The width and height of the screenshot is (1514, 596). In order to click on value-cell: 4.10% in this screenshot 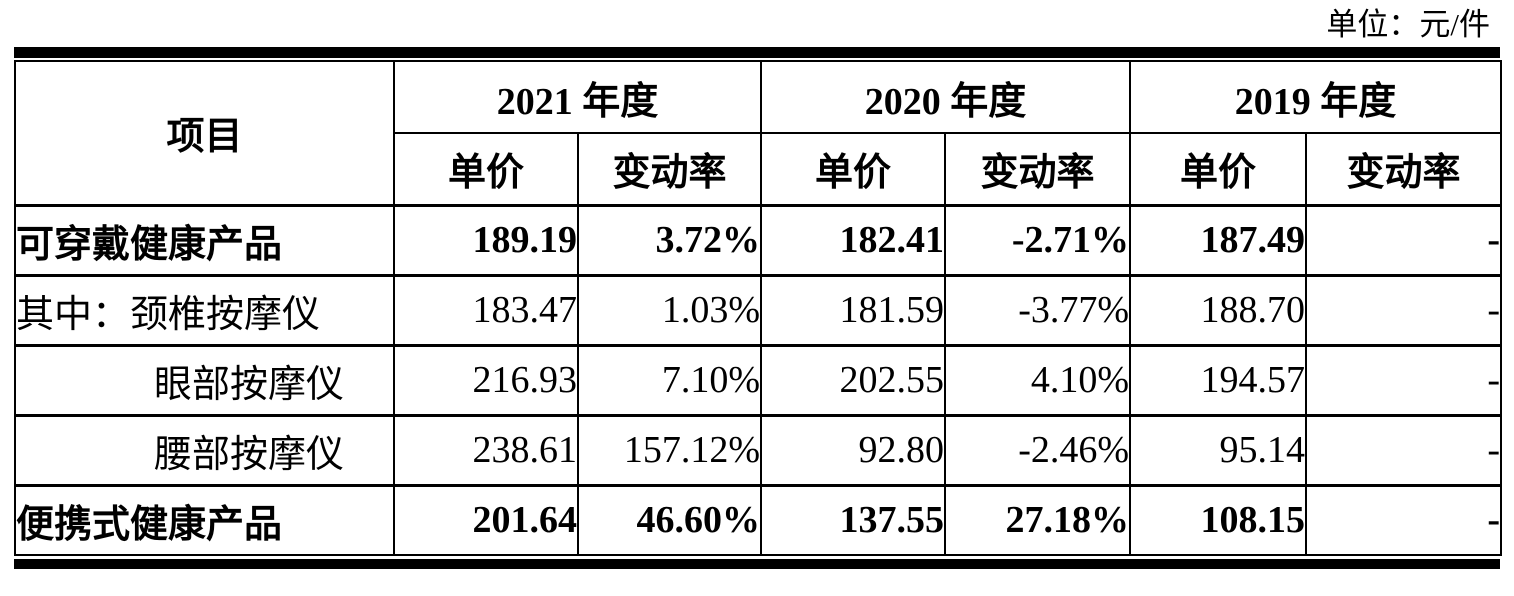, I will do `click(1038, 379)`.